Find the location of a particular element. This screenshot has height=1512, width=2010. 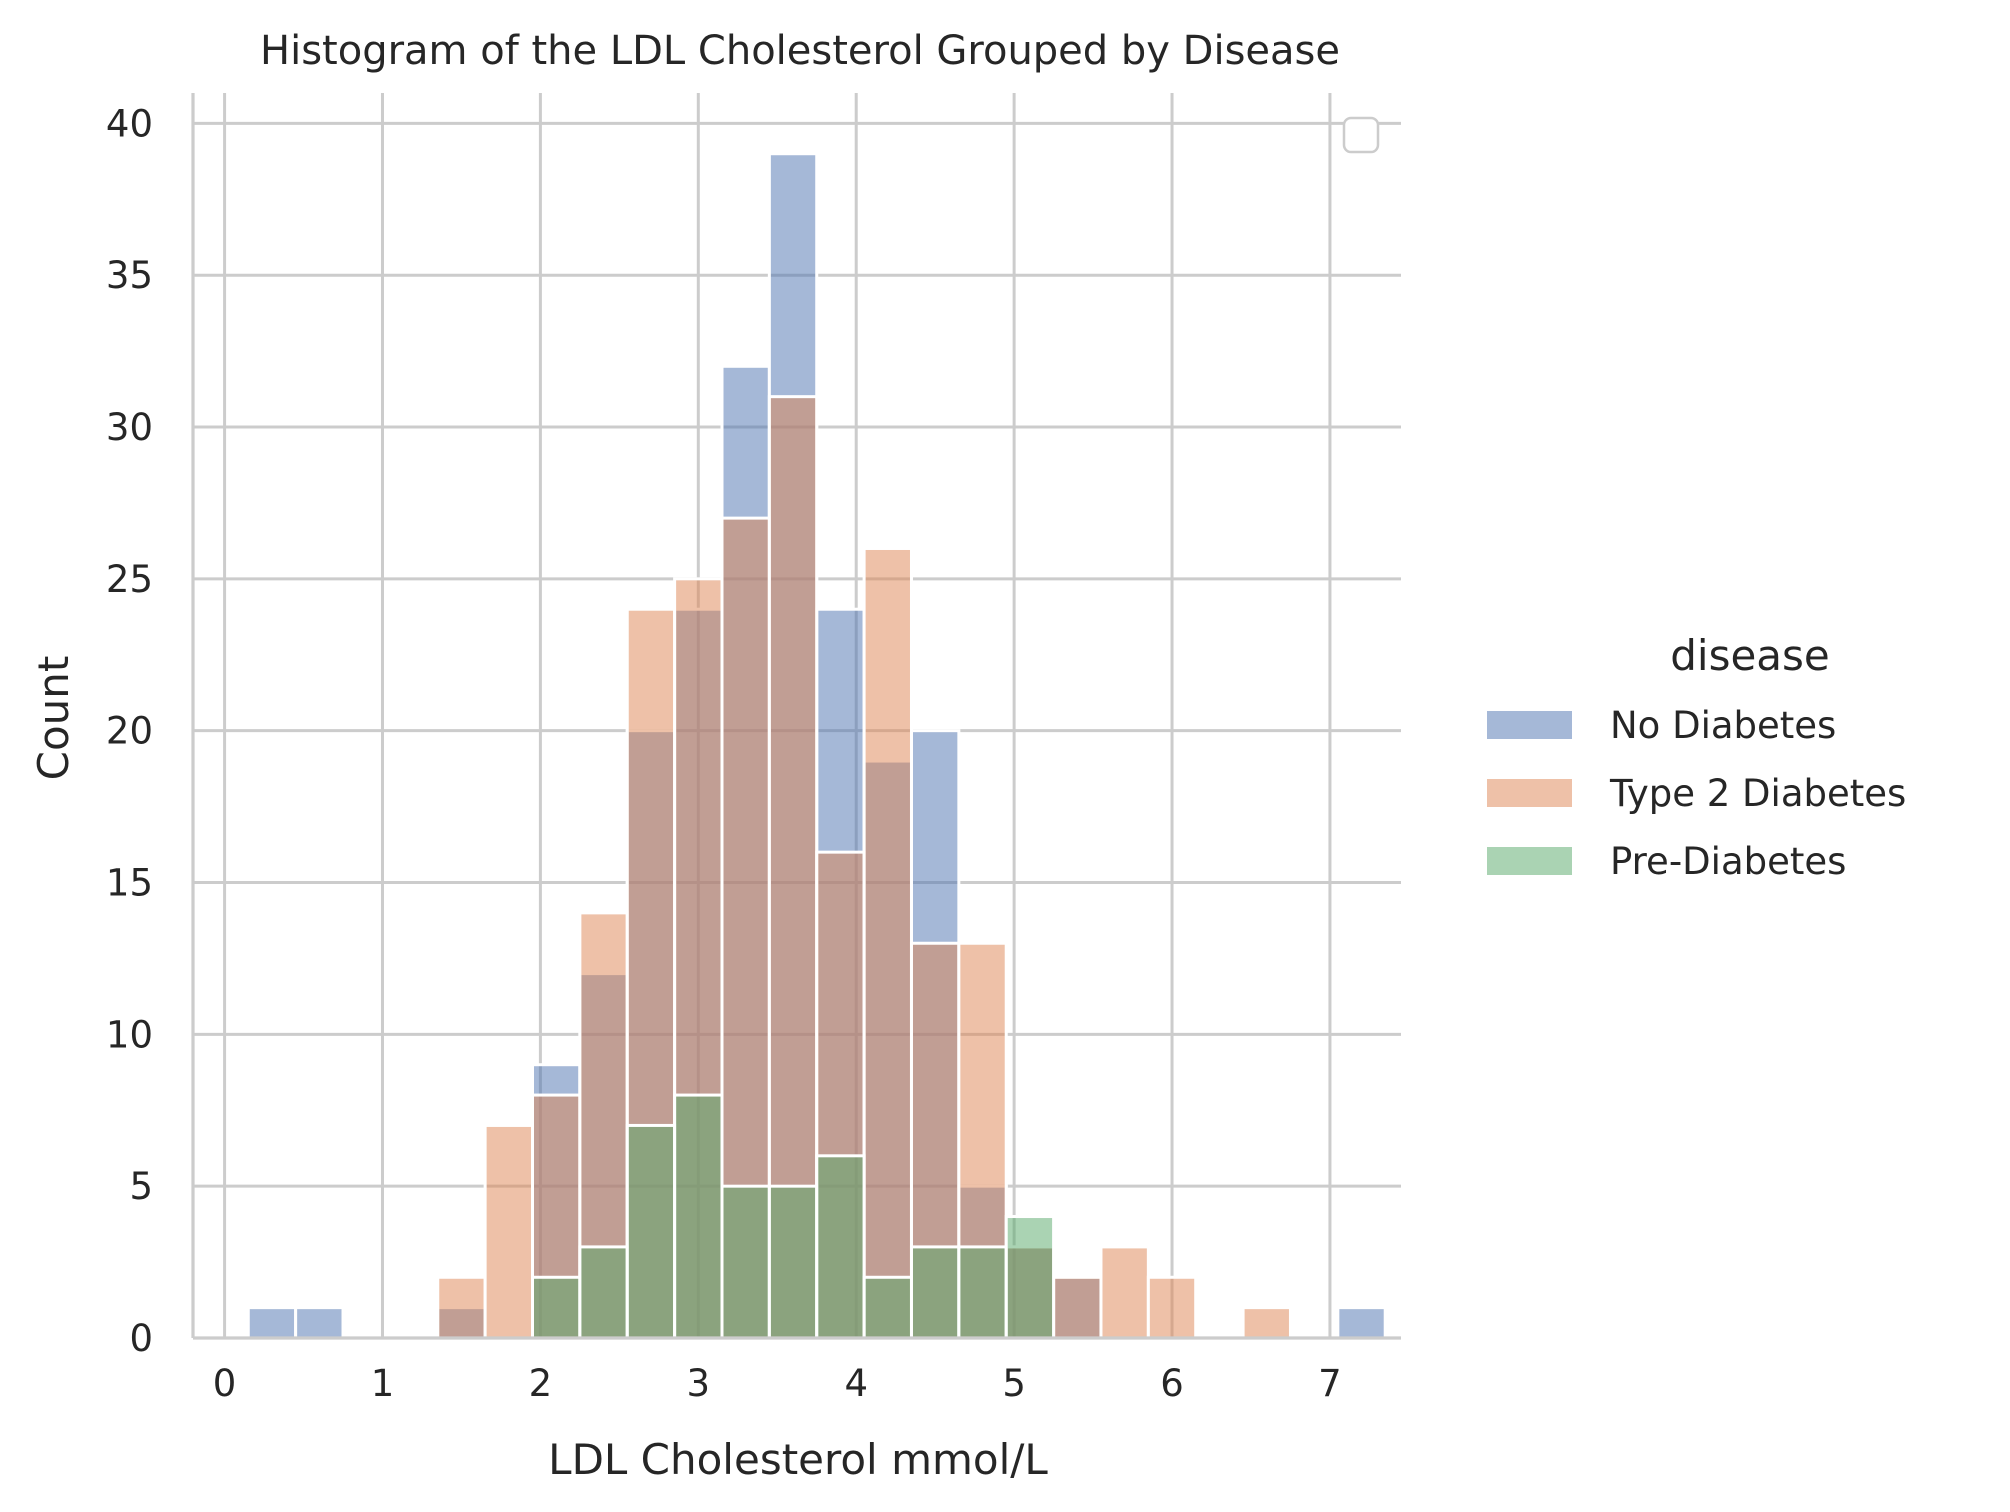

y-tick-label: 10 is located at coordinates (129, 1034).